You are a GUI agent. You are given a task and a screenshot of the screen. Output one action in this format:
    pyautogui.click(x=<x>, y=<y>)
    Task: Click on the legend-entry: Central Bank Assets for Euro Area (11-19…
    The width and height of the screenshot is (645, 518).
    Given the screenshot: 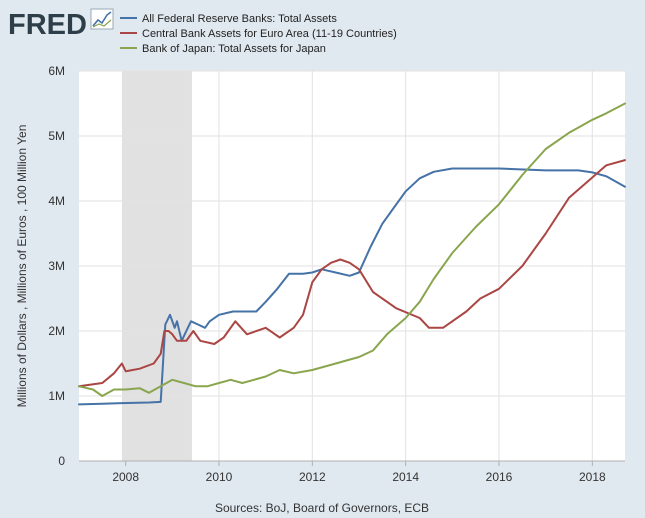 What is the action you would take?
    pyautogui.click(x=258, y=34)
    